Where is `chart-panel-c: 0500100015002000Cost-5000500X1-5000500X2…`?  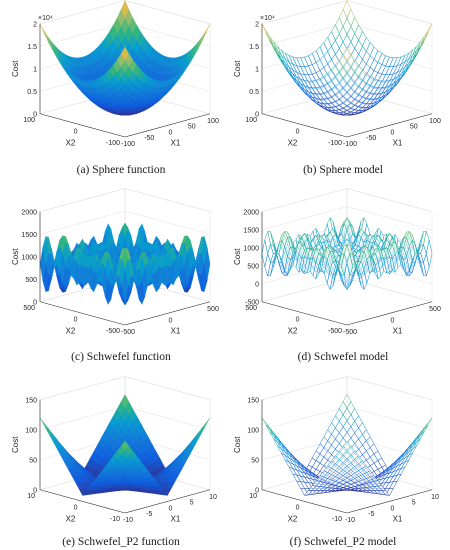
chart-panel-c: 0500100015002000Cost-5000500X1-5000500X2… is located at coordinates (115, 275).